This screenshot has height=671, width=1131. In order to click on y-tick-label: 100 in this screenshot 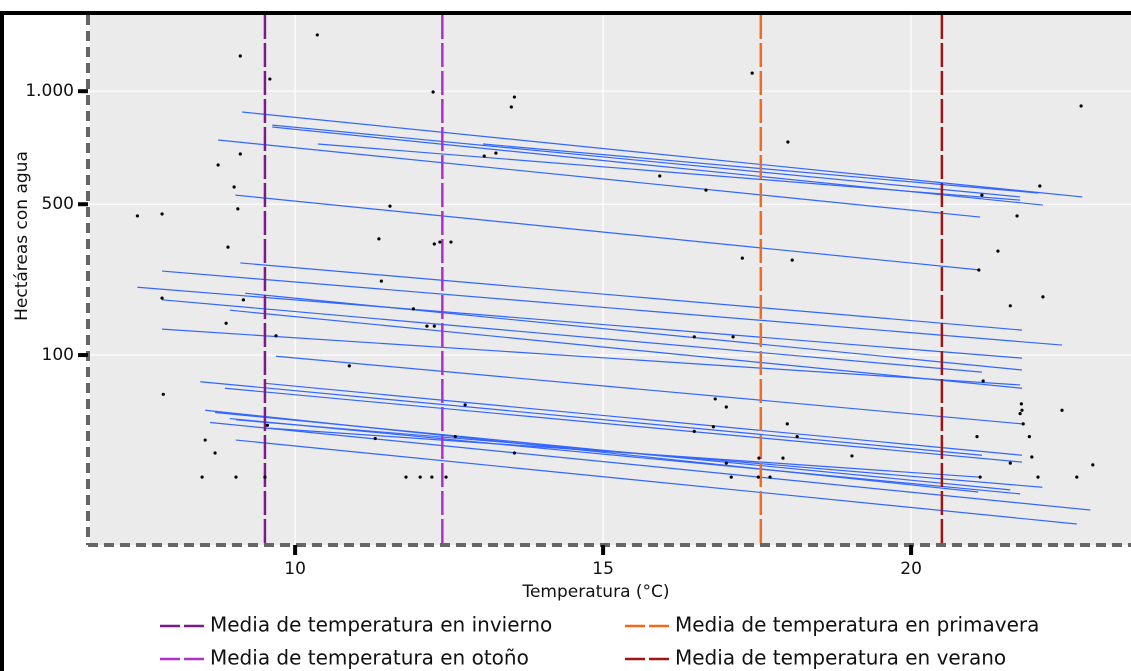, I will do `click(58, 355)`.